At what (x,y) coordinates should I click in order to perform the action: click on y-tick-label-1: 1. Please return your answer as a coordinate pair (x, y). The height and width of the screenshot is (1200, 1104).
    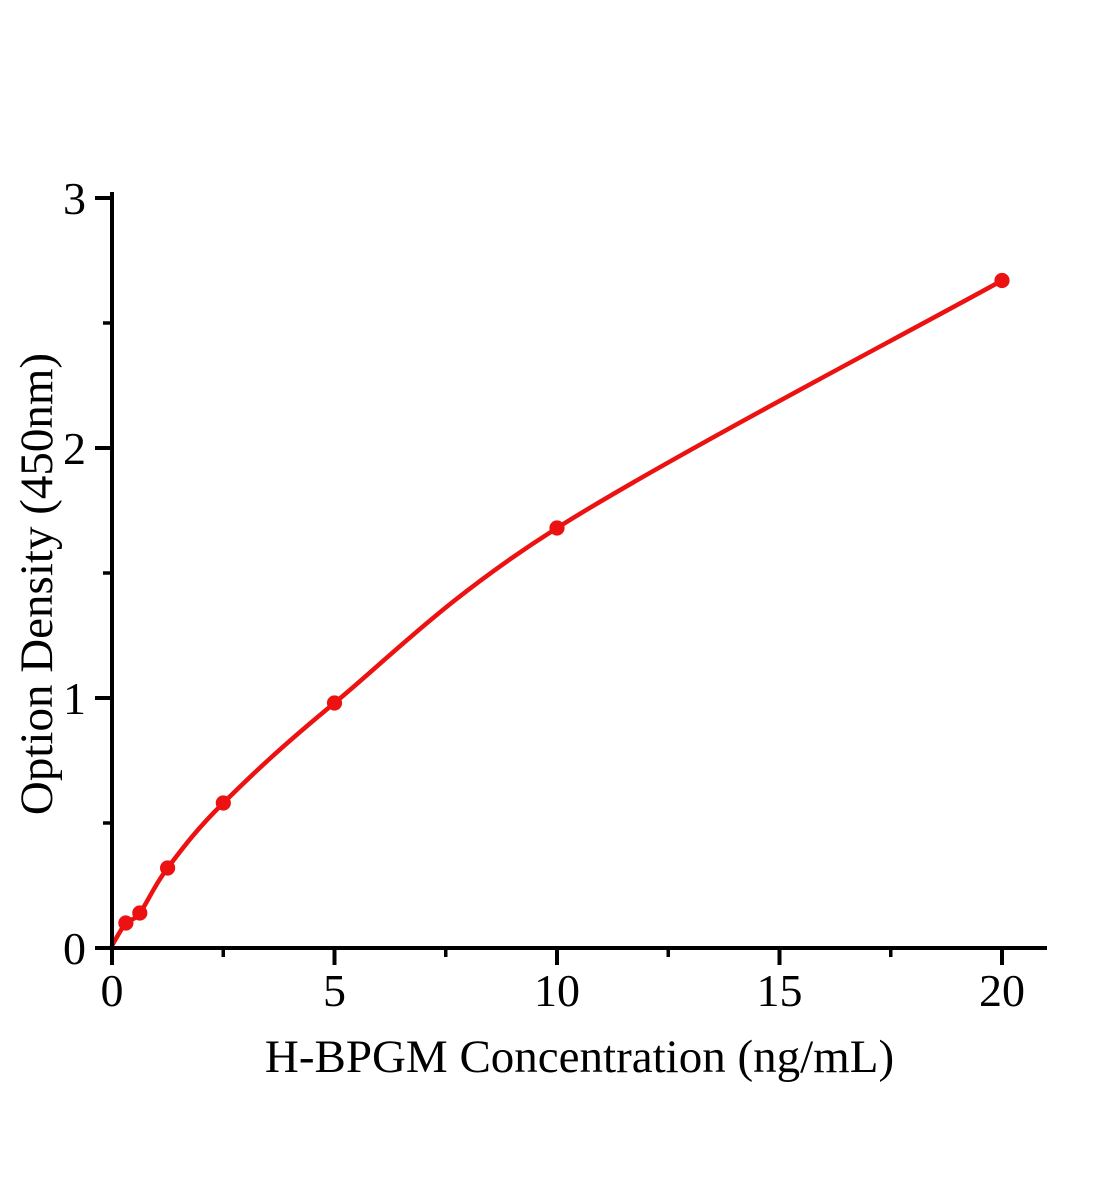
    Looking at the image, I should click on (74, 698).